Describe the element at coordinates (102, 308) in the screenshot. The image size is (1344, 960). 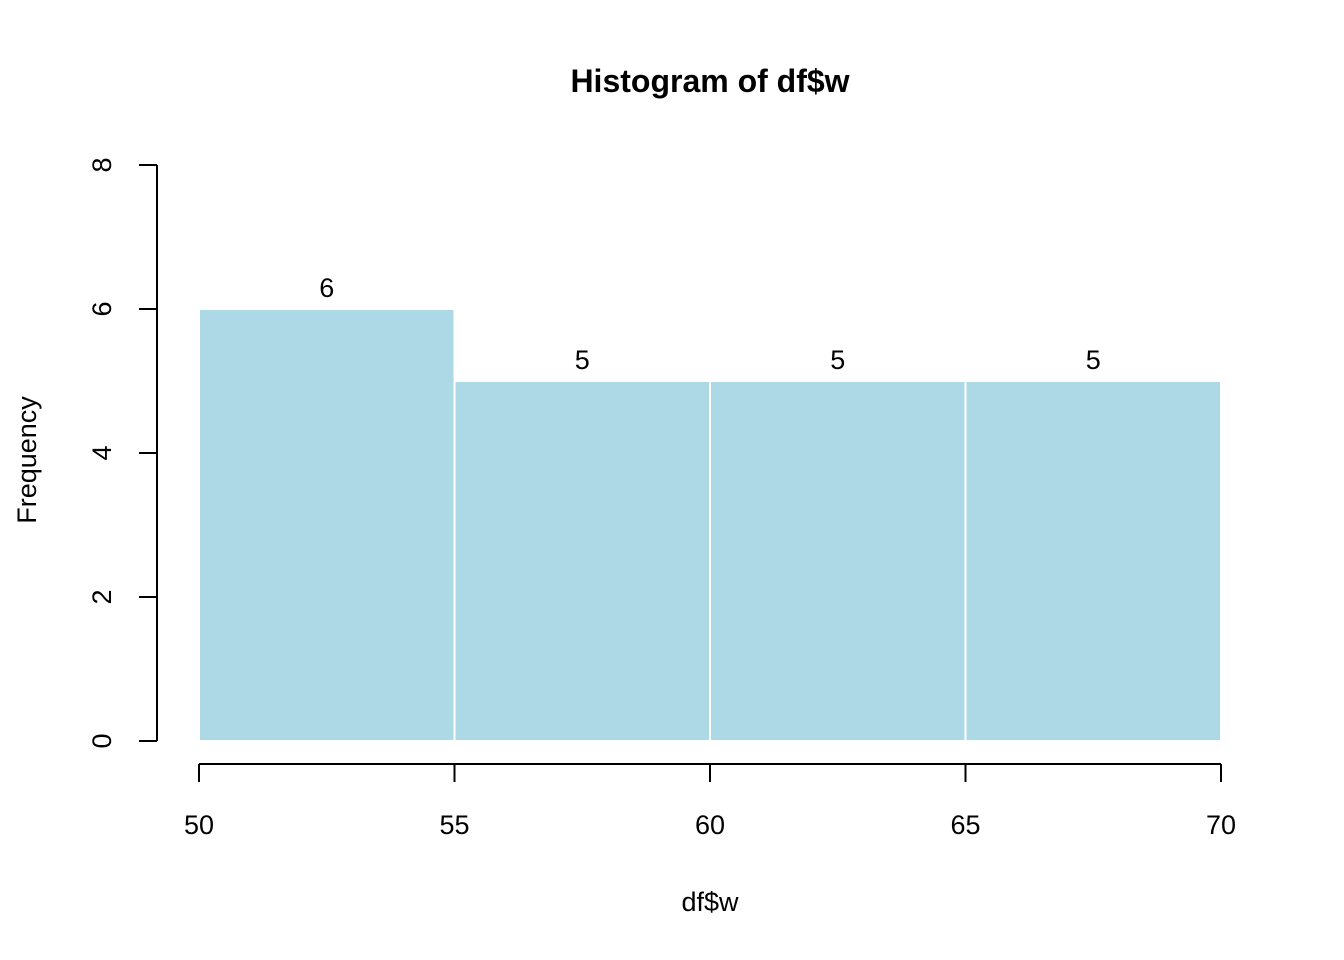
I see `y-tick-label-3: 6` at that location.